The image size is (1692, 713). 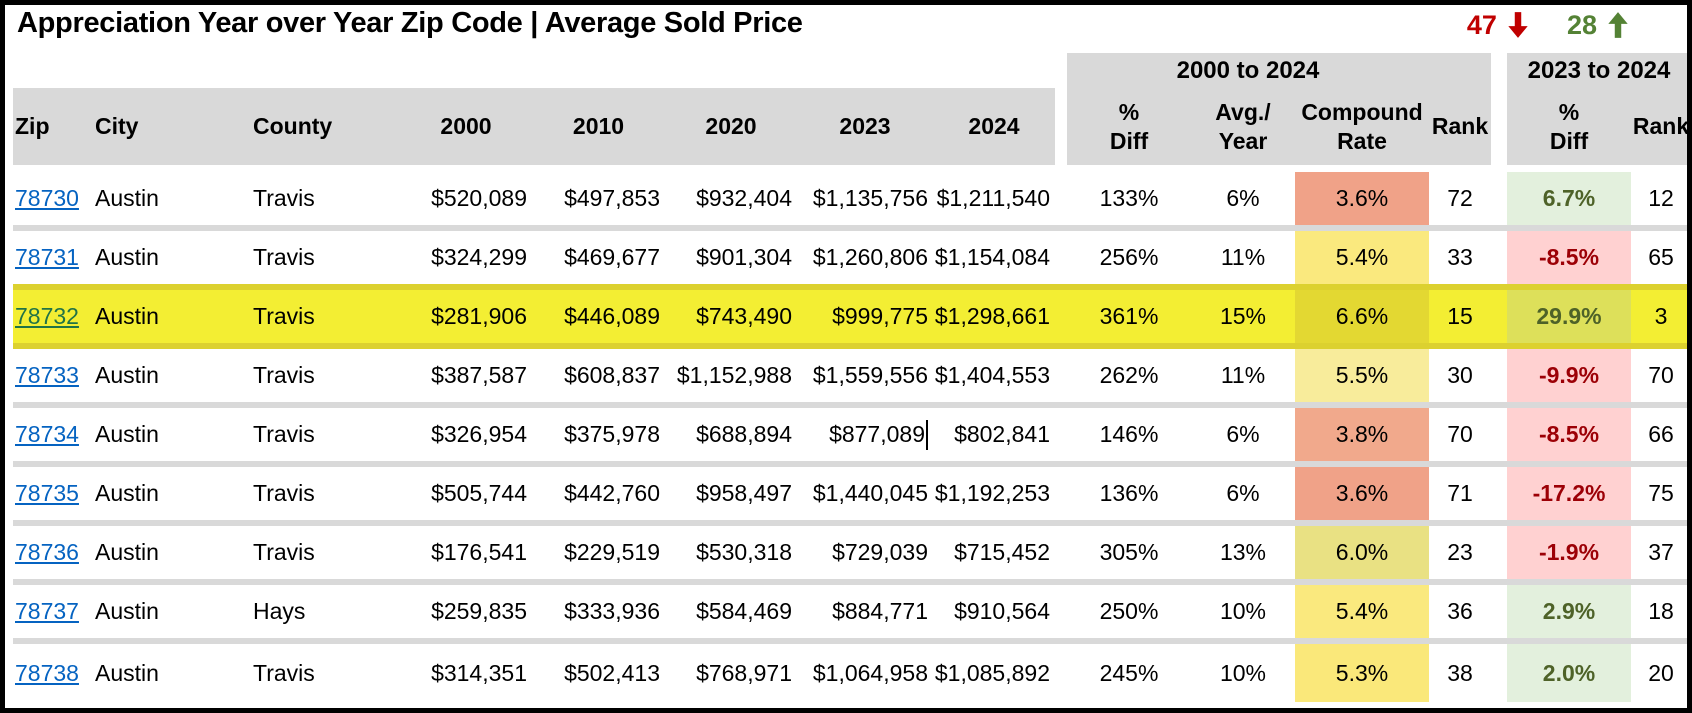 I want to click on y2000-value: $314,351, so click(x=479, y=672).